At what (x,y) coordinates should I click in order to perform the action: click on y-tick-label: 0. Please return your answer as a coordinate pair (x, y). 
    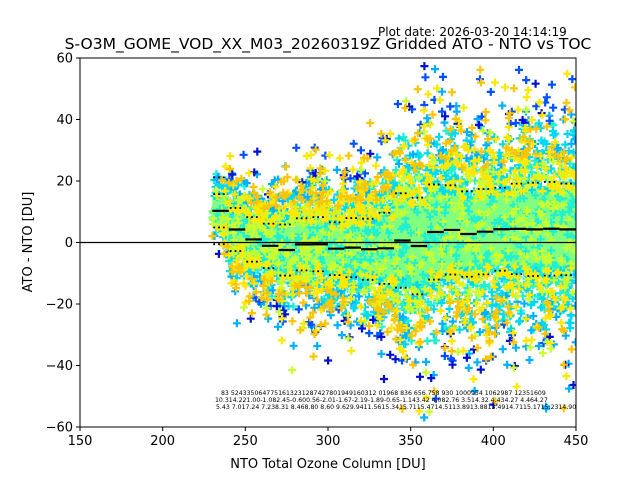
    Looking at the image, I should click on (69, 243).